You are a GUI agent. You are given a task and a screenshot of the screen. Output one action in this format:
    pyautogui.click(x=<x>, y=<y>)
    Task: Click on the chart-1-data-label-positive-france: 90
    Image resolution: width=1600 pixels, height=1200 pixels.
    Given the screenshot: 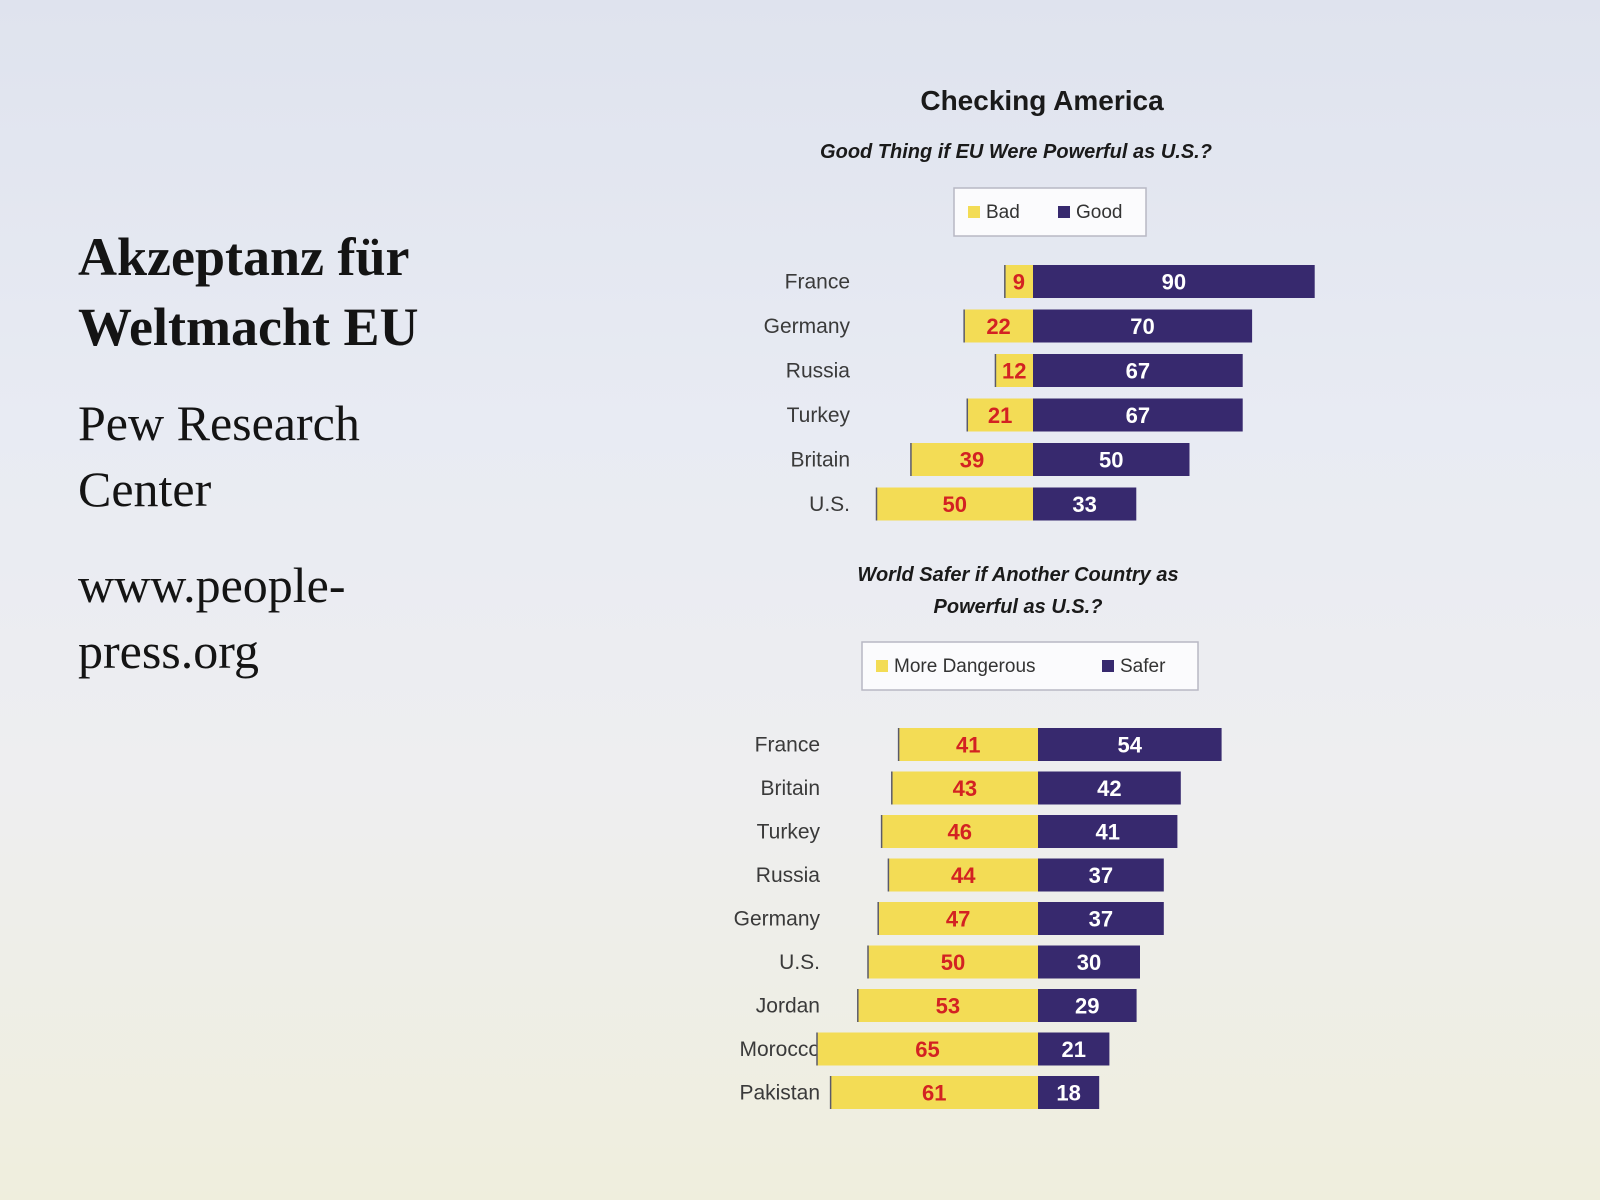 What is the action you would take?
    pyautogui.click(x=1174, y=282)
    